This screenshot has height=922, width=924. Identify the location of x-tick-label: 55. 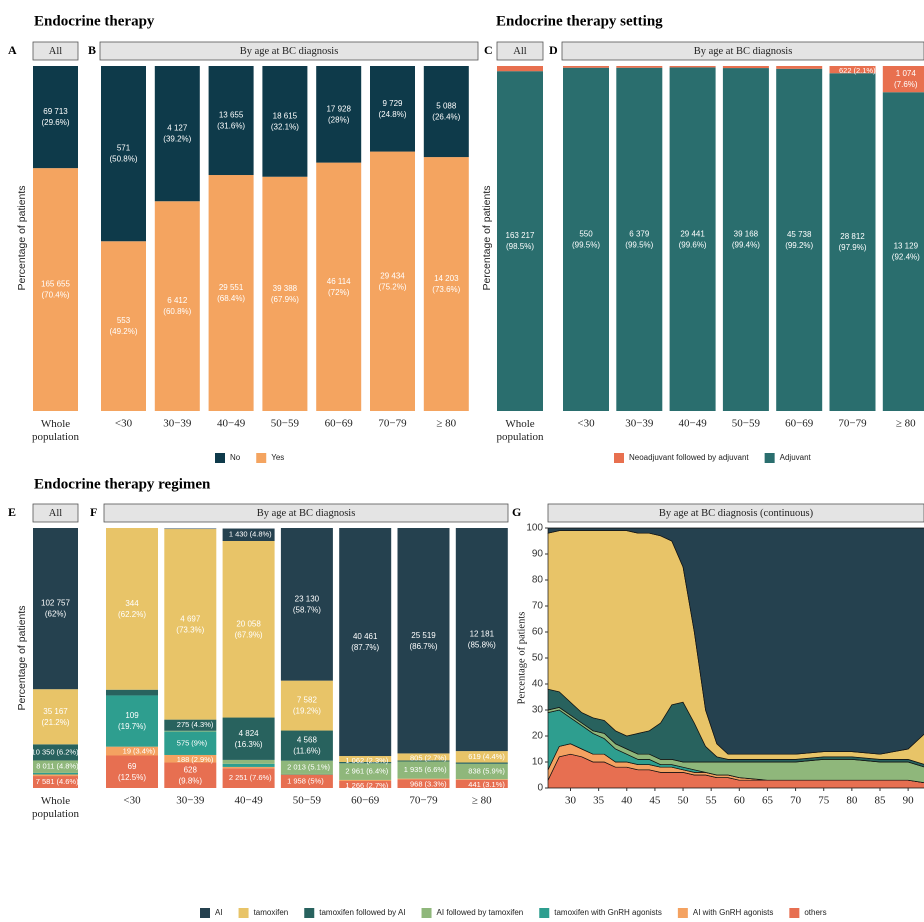
(712, 801).